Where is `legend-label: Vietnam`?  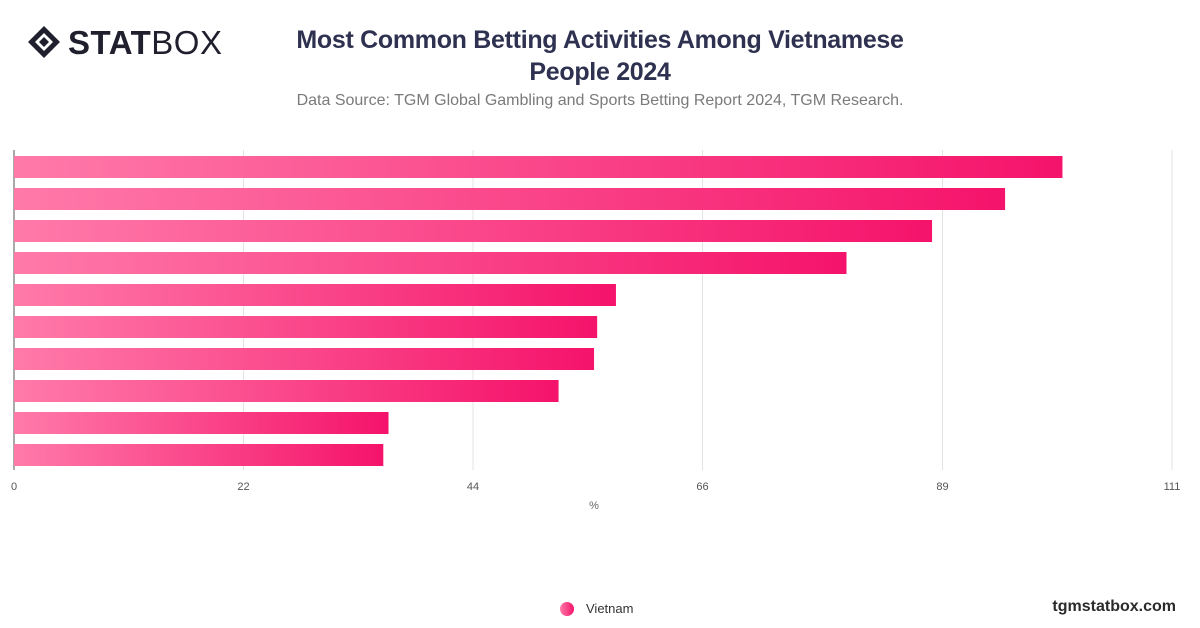
legend-label: Vietnam is located at coordinates (610, 608).